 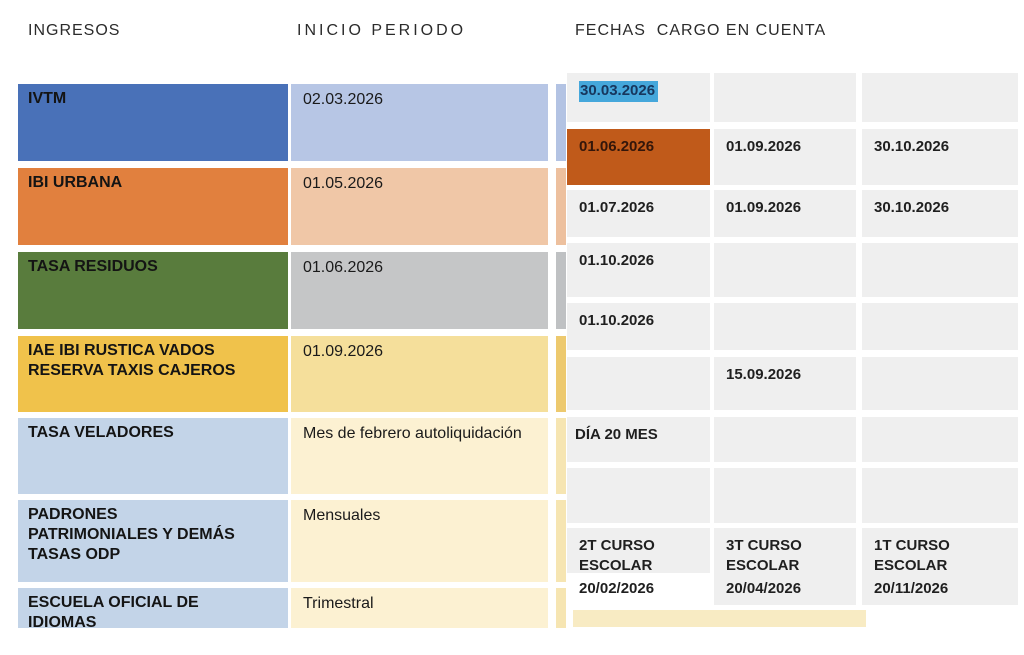 What do you see at coordinates (785, 439) in the screenshot?
I see `charge-cell-r7c2` at bounding box center [785, 439].